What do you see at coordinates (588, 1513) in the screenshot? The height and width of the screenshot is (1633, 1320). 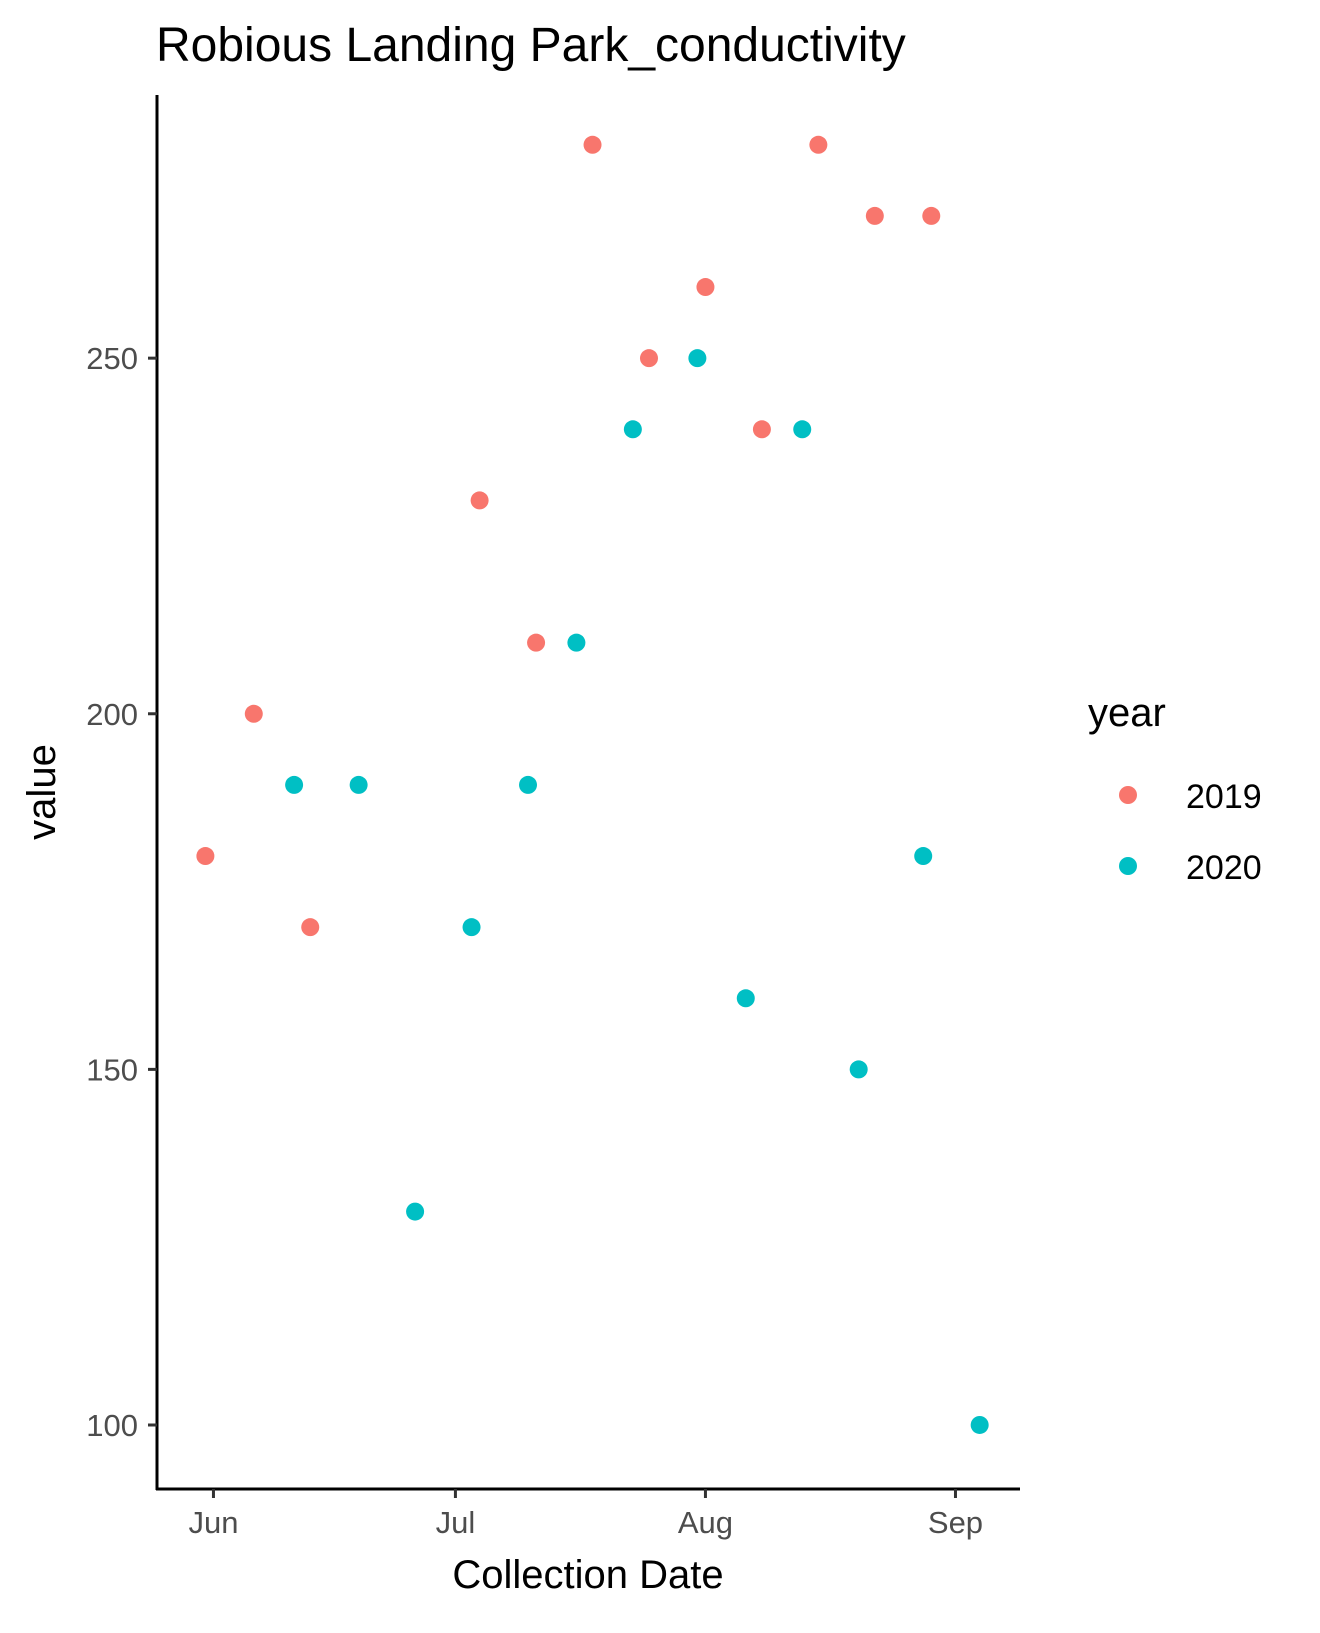 I see `x-axis: Jun Jul Aug Sep` at bounding box center [588, 1513].